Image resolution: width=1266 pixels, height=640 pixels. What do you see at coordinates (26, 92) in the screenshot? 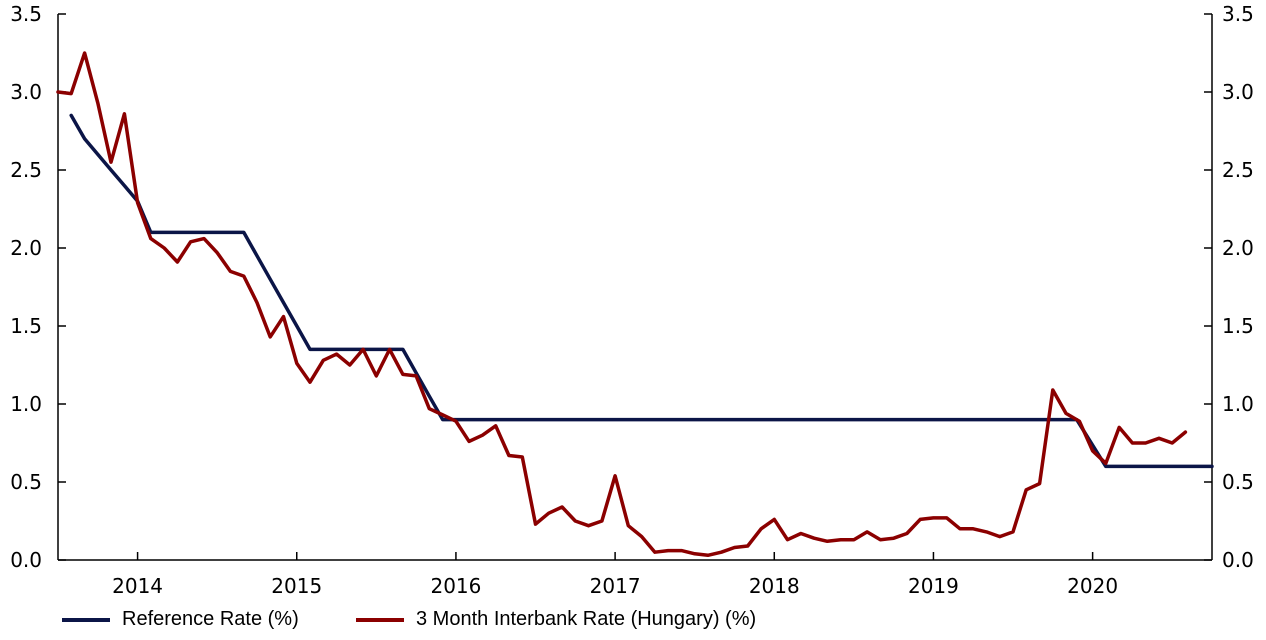
I see `y-tick-label-left: 3.0` at bounding box center [26, 92].